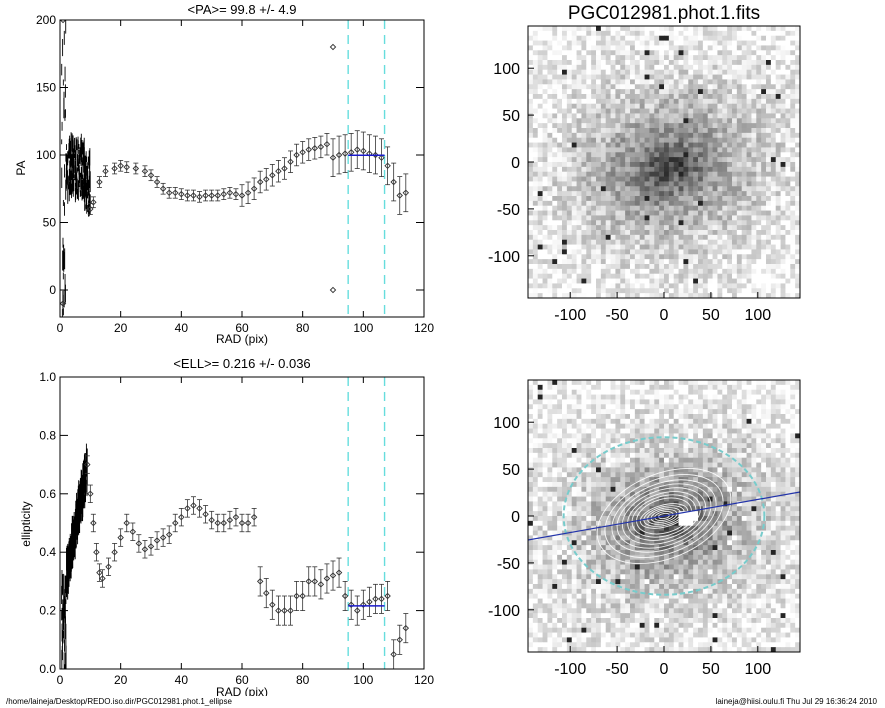 The height and width of the screenshot is (708, 885). I want to click on x-tick-label: 80, so click(303, 328).